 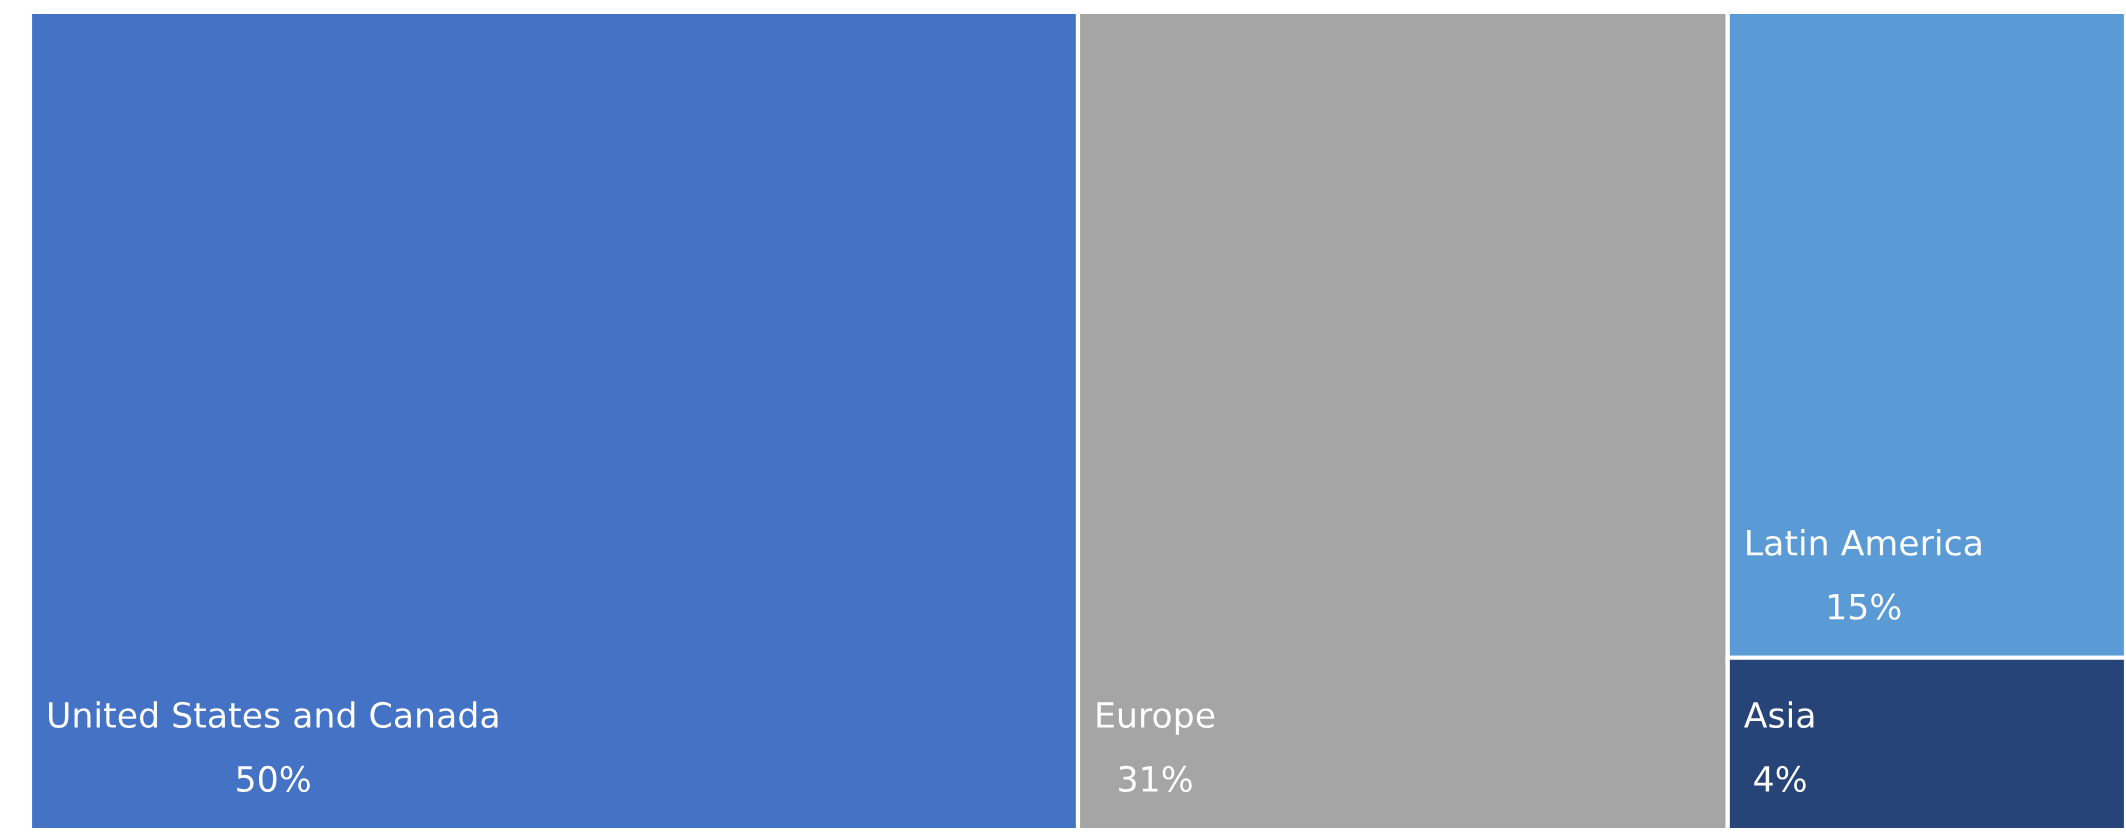 I want to click on data-label: 15%, so click(x=1864, y=606).